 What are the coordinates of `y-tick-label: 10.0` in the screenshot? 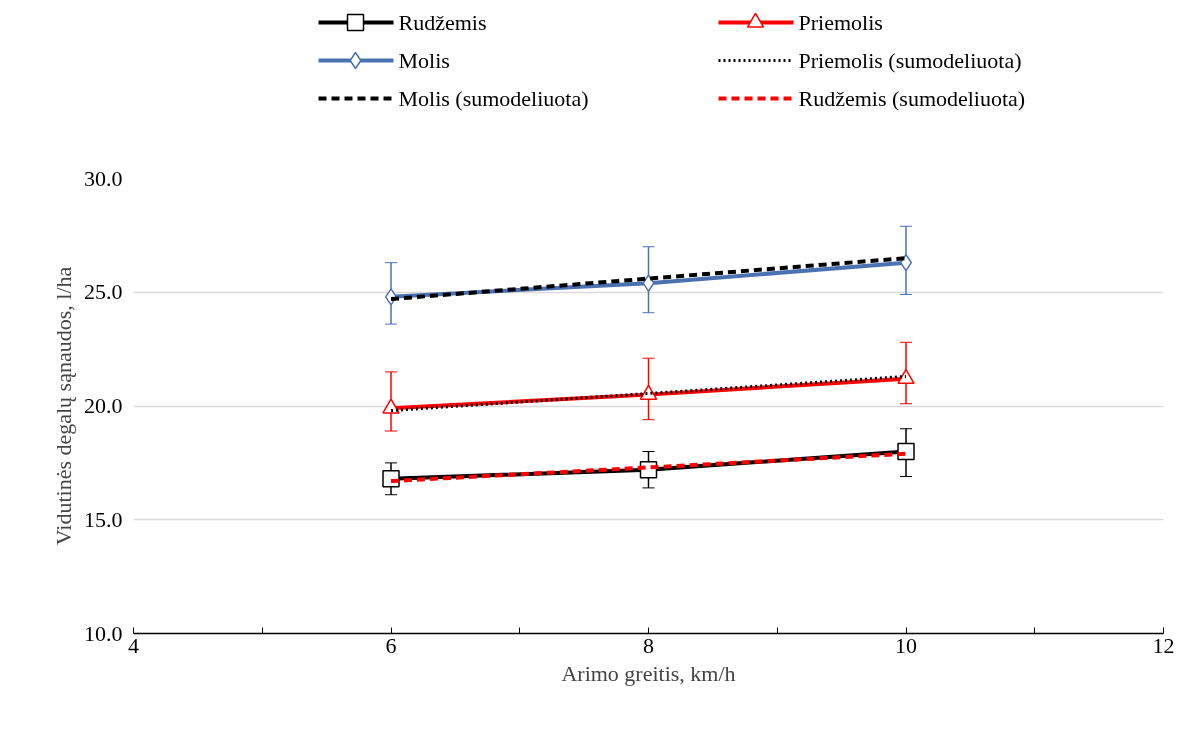 It's located at (103, 633).